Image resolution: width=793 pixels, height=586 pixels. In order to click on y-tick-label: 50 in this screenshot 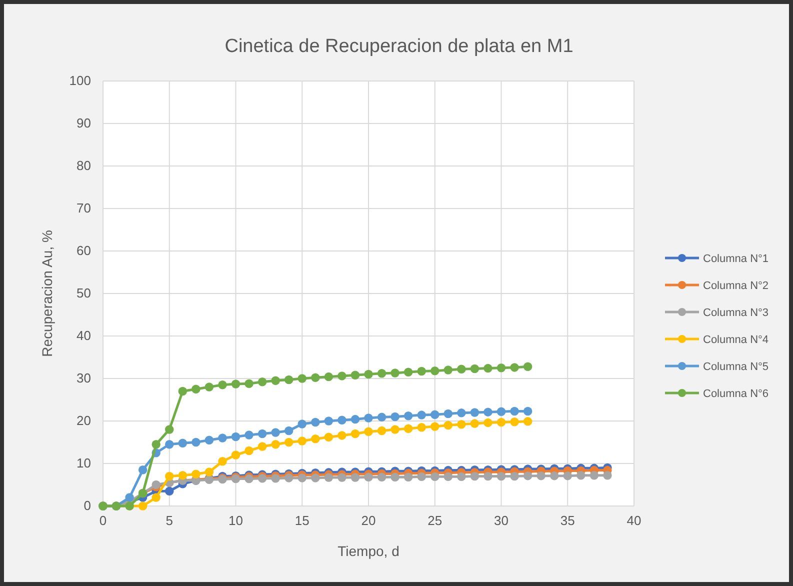, I will do `click(83, 293)`.